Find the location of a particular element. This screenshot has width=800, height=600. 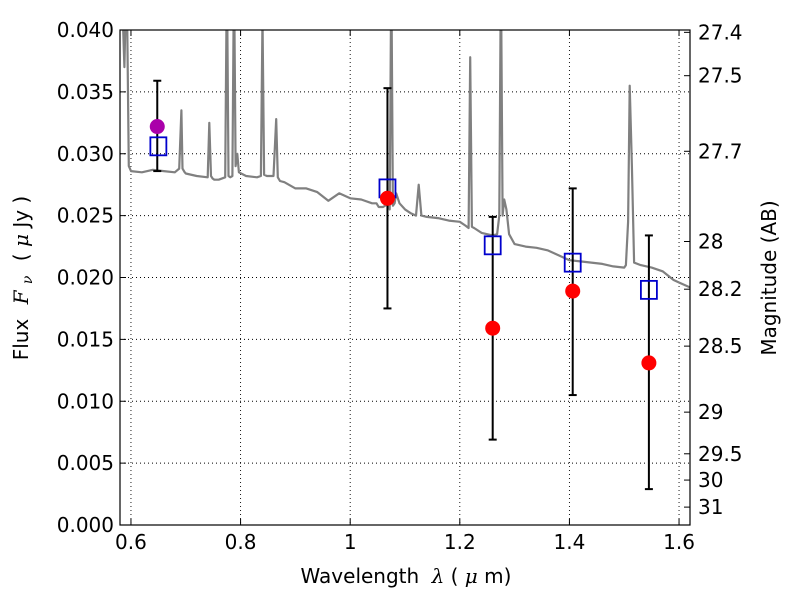

y-axis-title-unit-mu: μ is located at coordinates (21, 240).